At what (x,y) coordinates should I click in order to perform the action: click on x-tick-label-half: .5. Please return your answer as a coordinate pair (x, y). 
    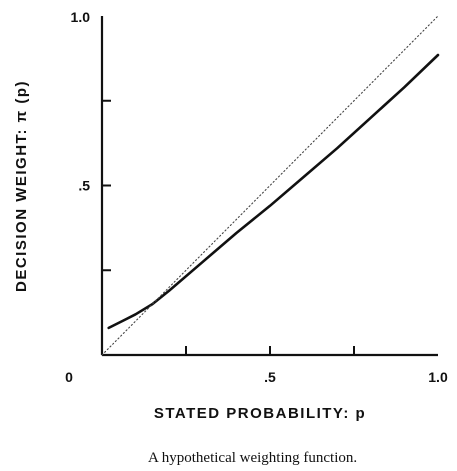
    Looking at the image, I should click on (270, 377).